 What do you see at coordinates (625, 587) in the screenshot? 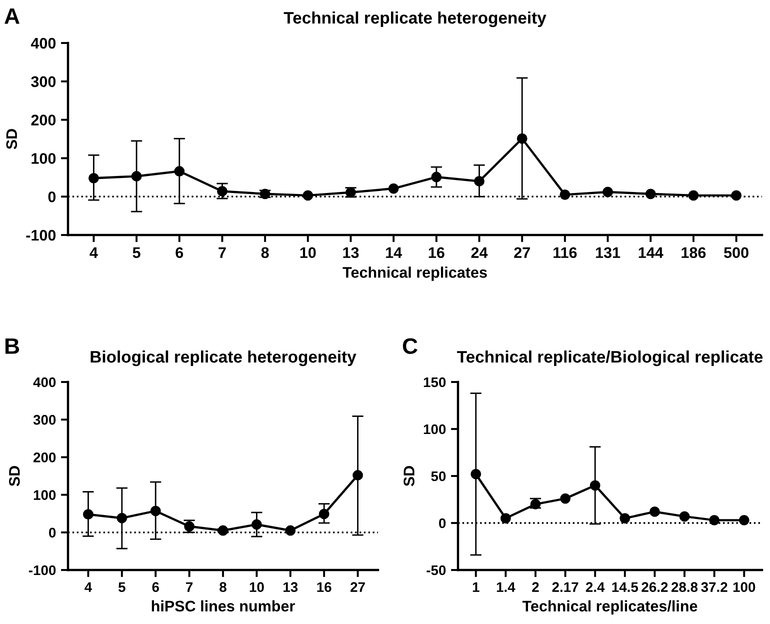
I see `x-tick-label: 14.5` at bounding box center [625, 587].